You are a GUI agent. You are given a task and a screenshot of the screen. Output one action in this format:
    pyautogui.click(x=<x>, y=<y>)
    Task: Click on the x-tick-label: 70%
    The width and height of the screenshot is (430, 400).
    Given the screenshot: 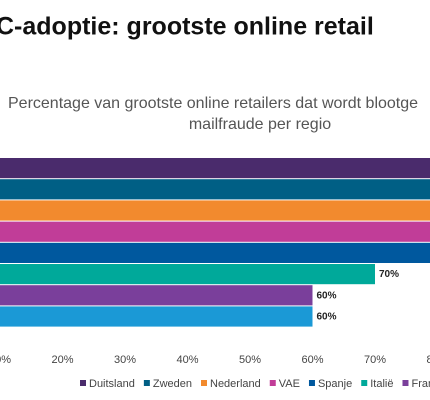 What is the action you would take?
    pyautogui.click(x=375, y=360)
    